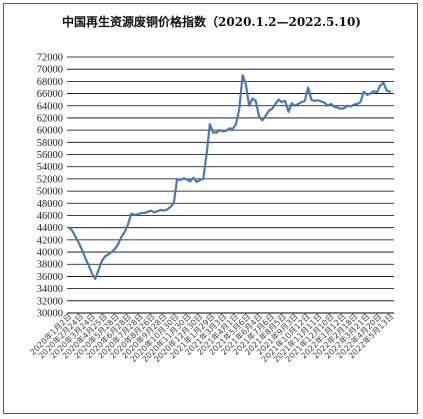  What do you see at coordinates (50, 106) in the screenshot?
I see `y-tick-label: 64000` at bounding box center [50, 106].